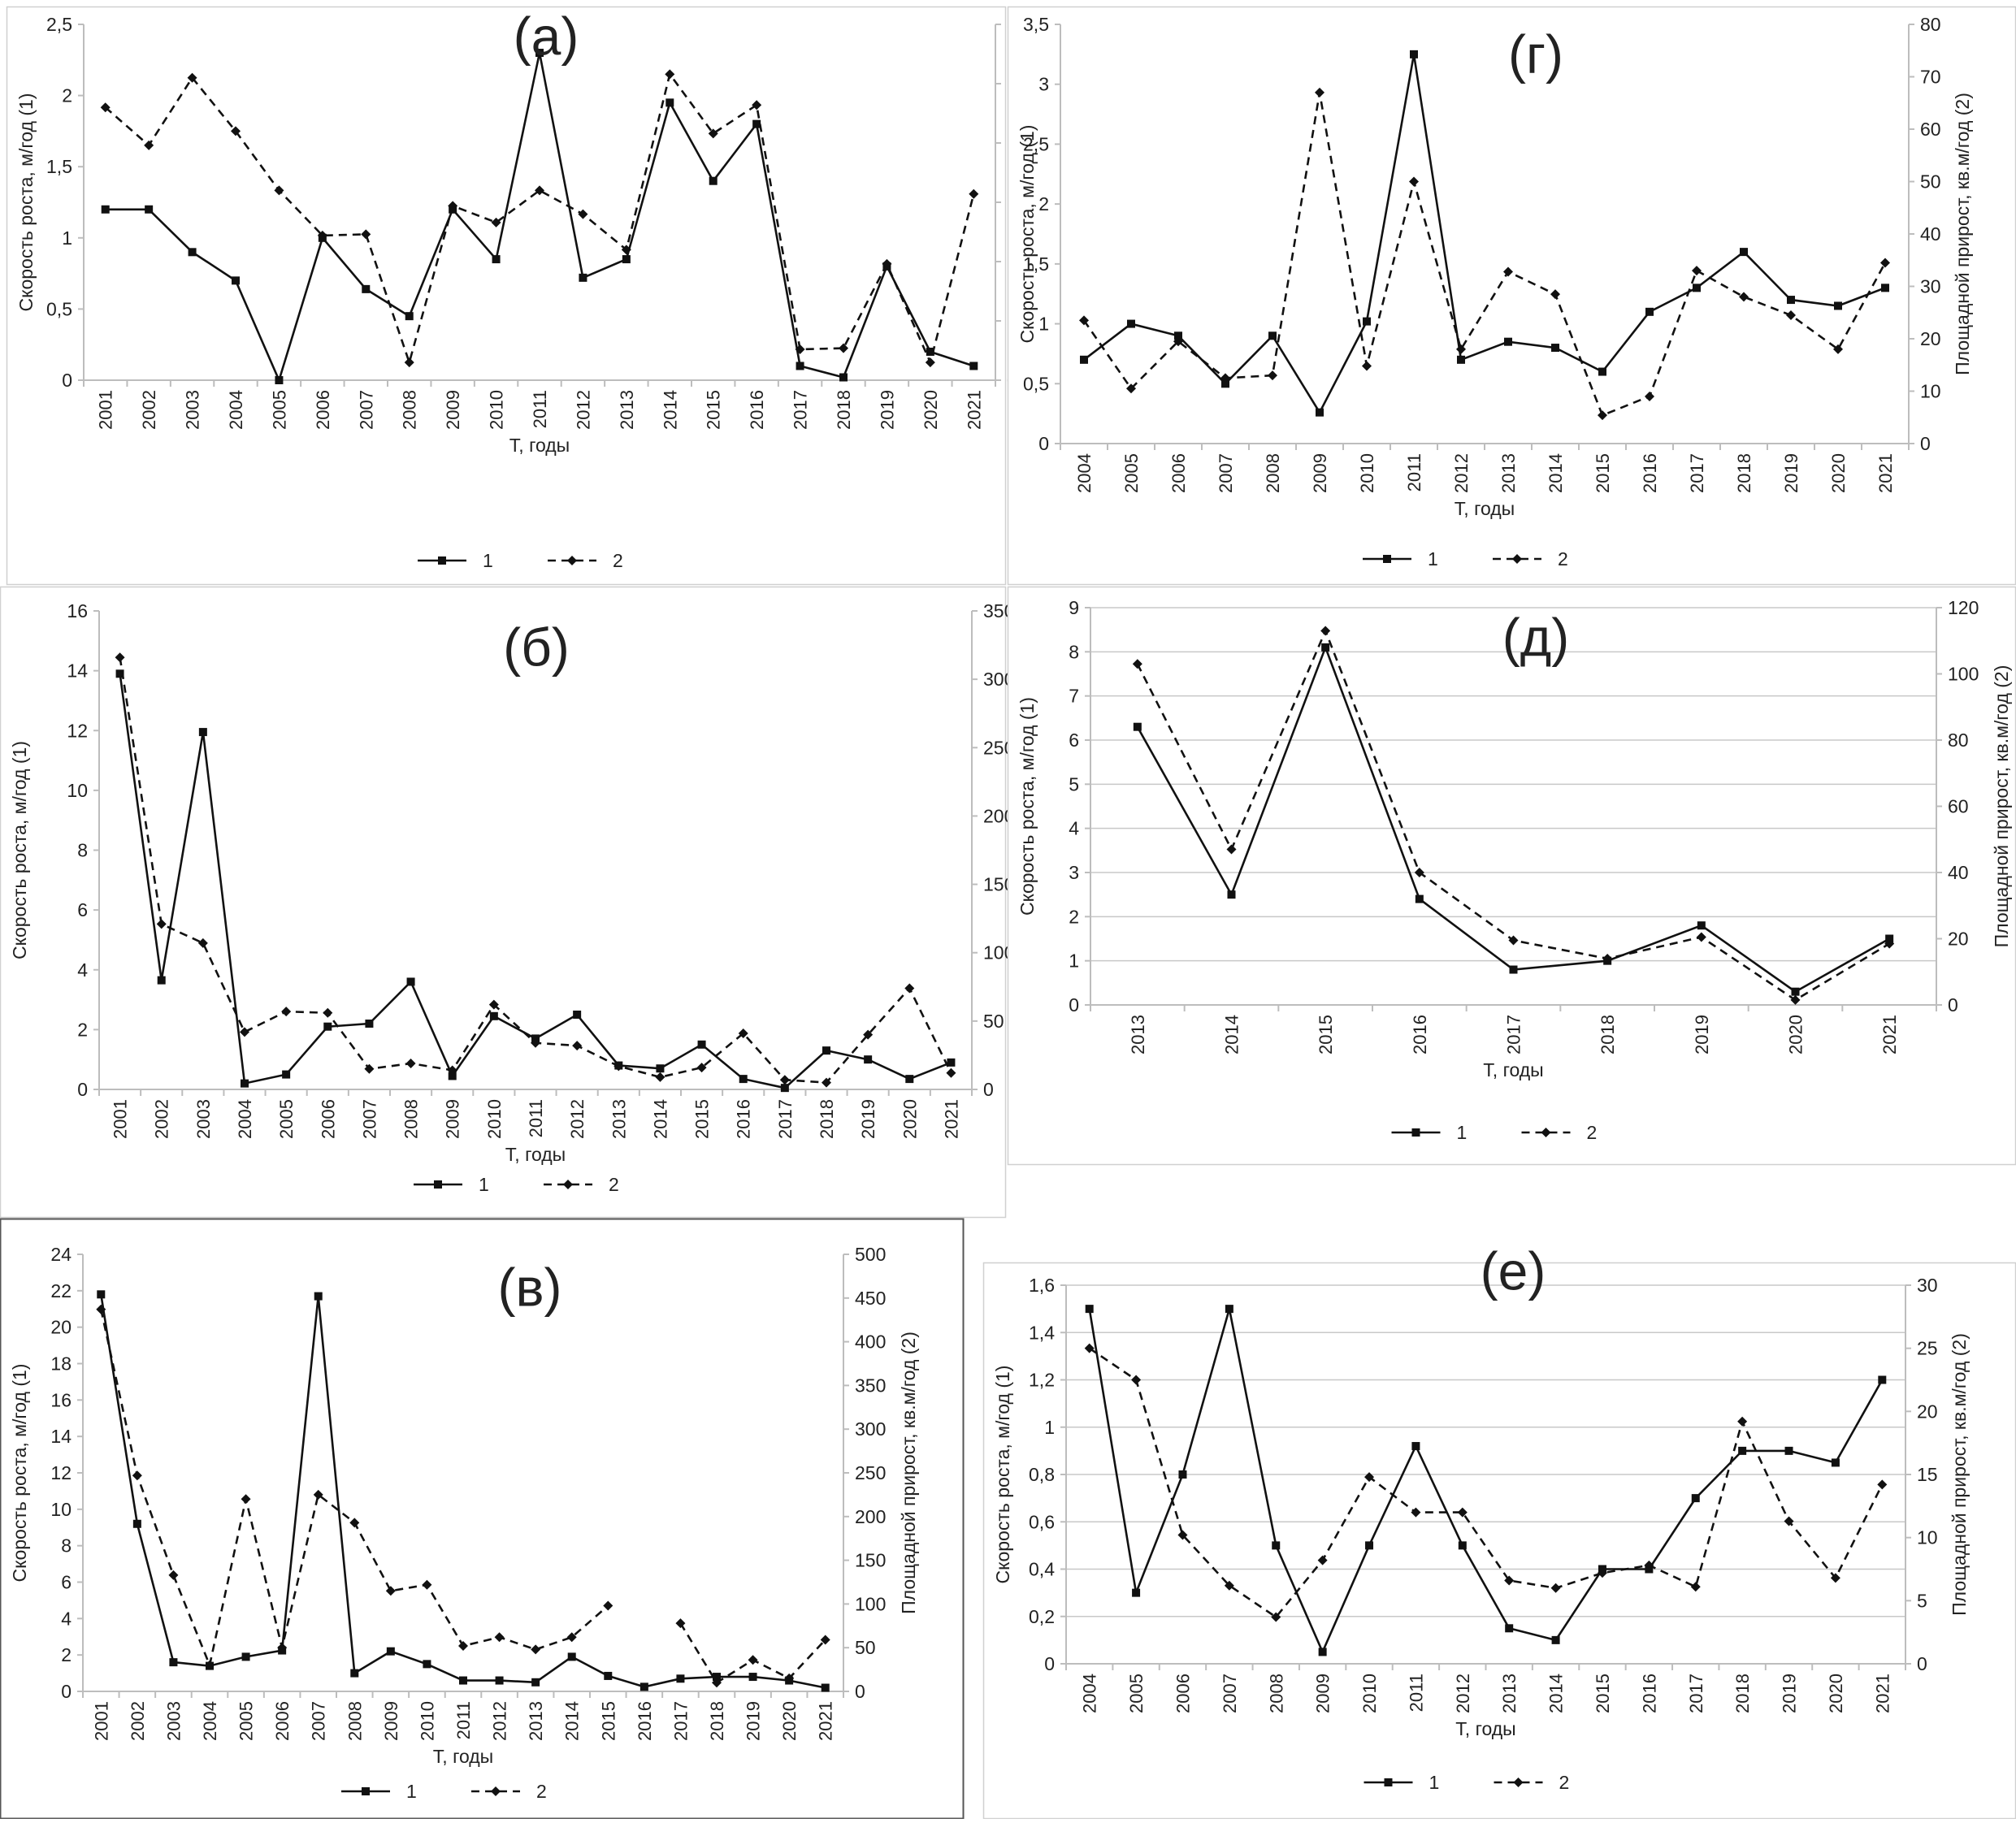 The height and width of the screenshot is (1823, 2016). What do you see at coordinates (1433, 558) in the screenshot?
I see `legend-label-1: 1` at bounding box center [1433, 558].